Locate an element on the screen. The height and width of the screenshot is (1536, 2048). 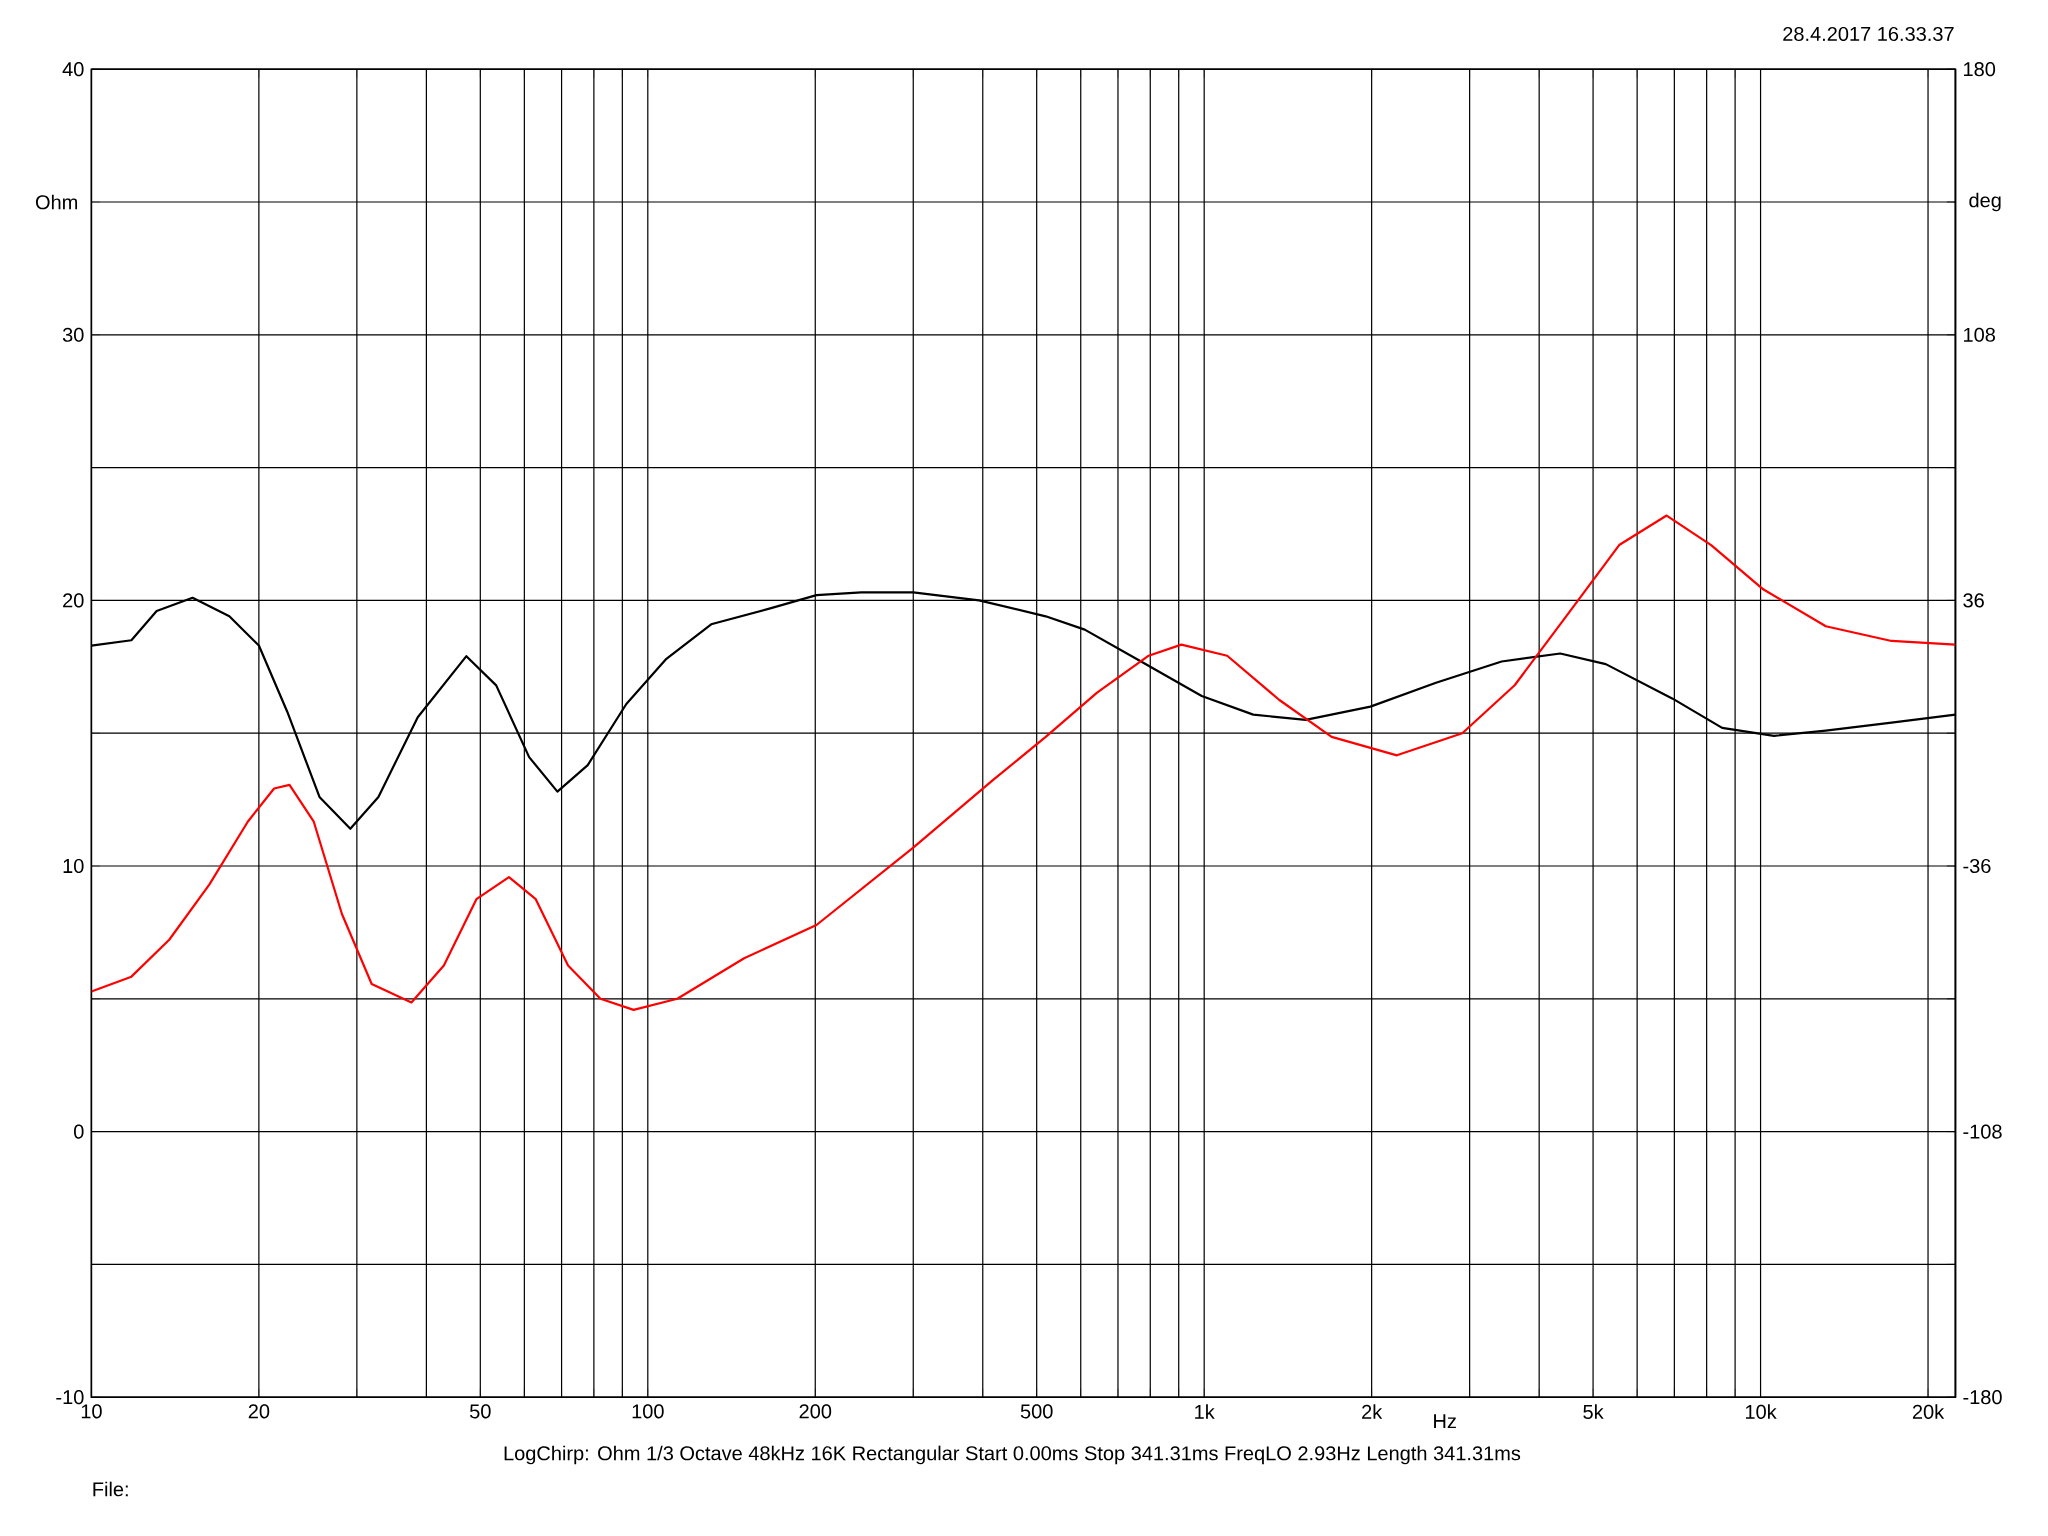
y-tick-label: 40 is located at coordinates (73, 69).